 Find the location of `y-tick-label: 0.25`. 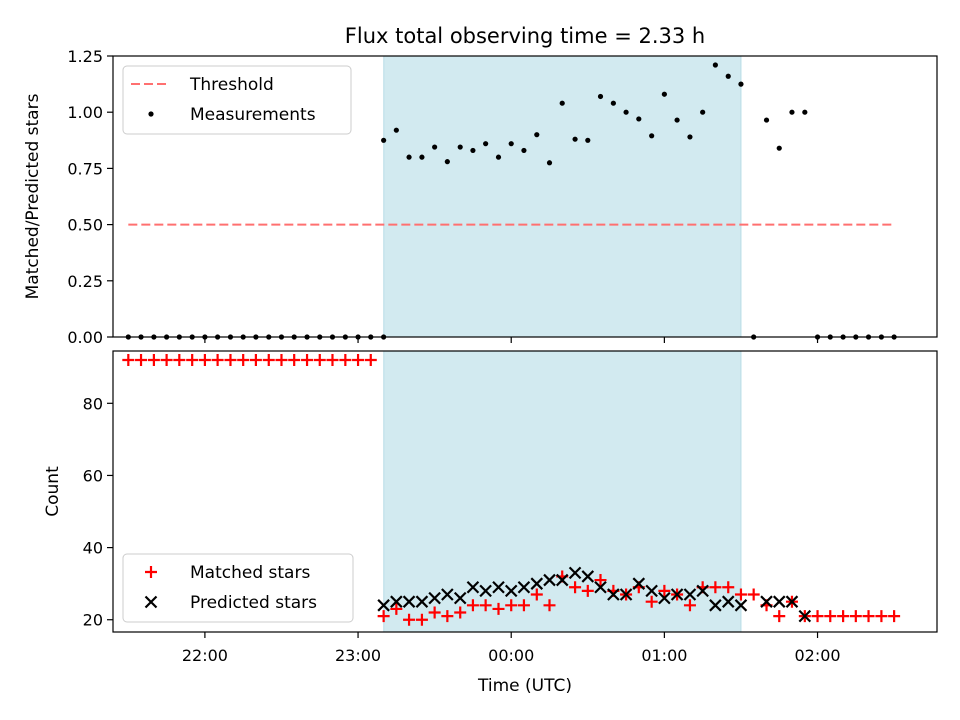

y-tick-label: 0.25 is located at coordinates (85, 281).